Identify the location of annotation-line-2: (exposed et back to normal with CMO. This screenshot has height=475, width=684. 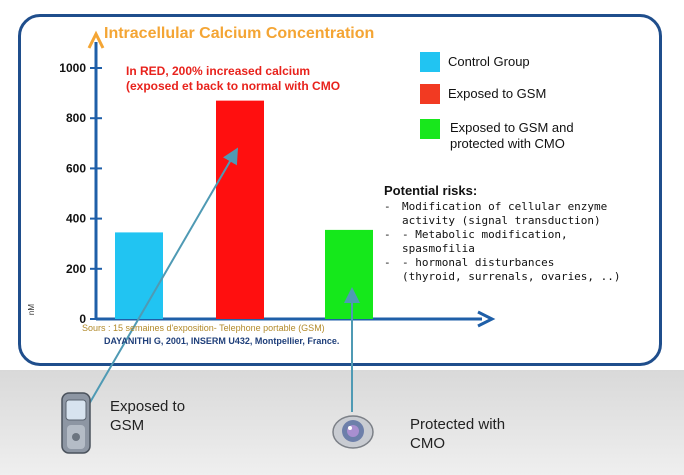
(233, 86).